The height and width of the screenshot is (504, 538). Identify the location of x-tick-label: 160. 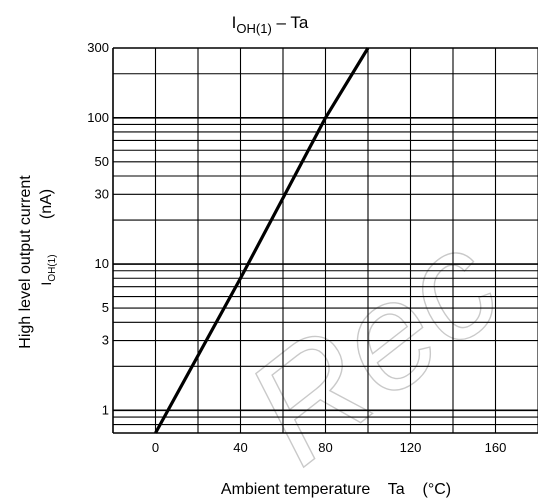
(496, 447).